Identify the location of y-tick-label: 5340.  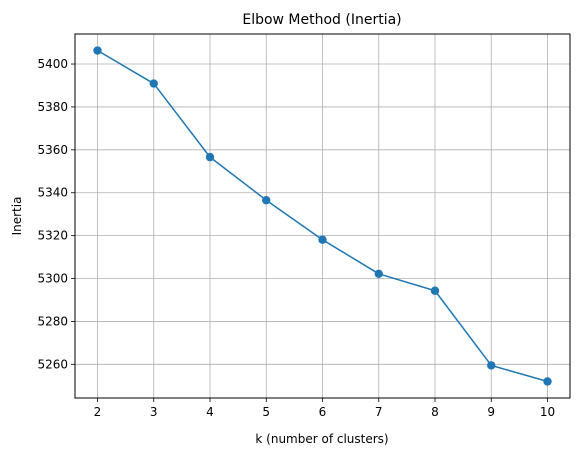
(52, 193).